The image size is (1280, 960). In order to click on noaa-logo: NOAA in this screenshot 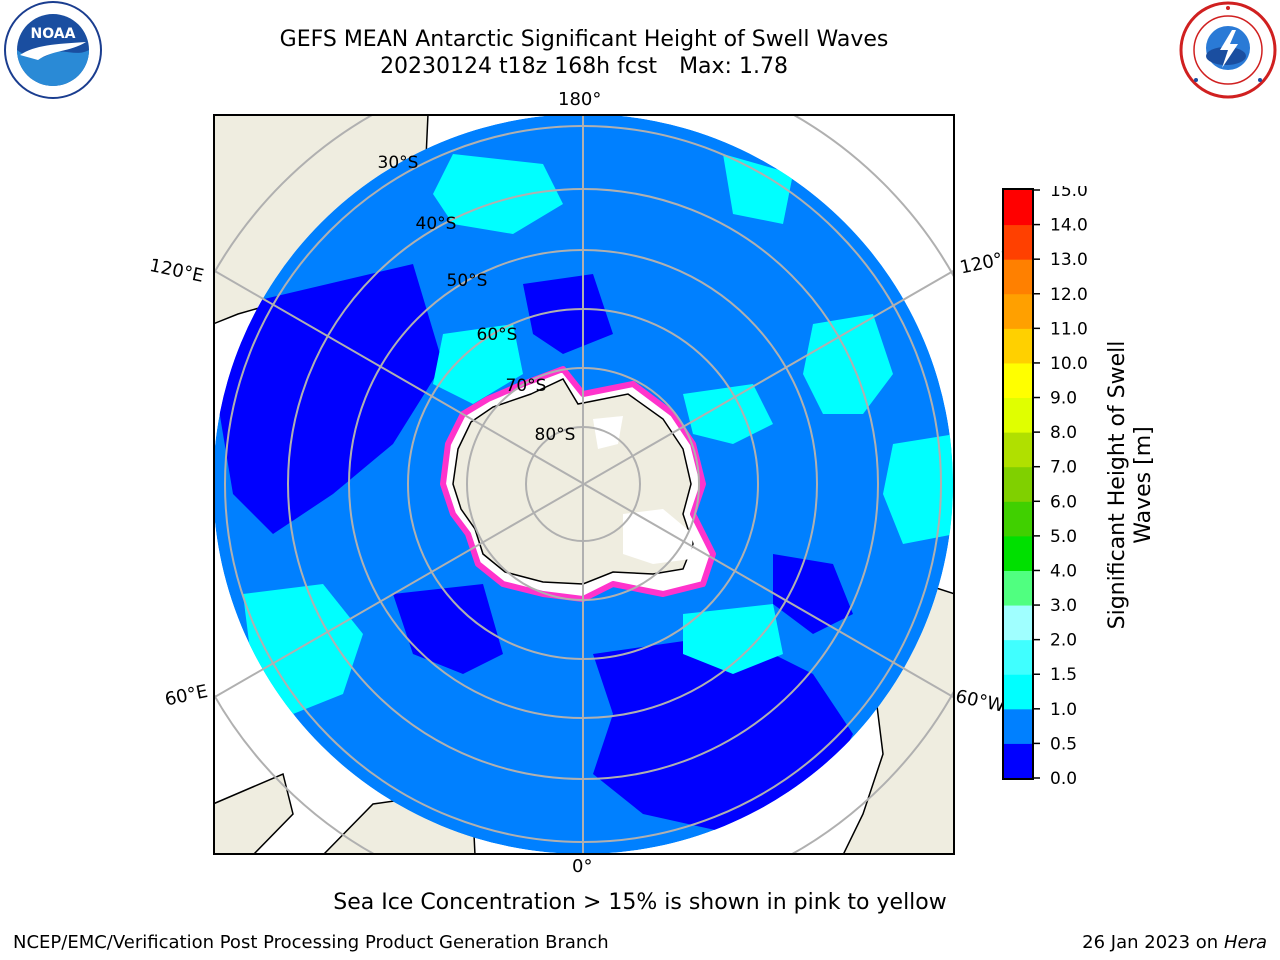, I will do `click(53, 50)`.